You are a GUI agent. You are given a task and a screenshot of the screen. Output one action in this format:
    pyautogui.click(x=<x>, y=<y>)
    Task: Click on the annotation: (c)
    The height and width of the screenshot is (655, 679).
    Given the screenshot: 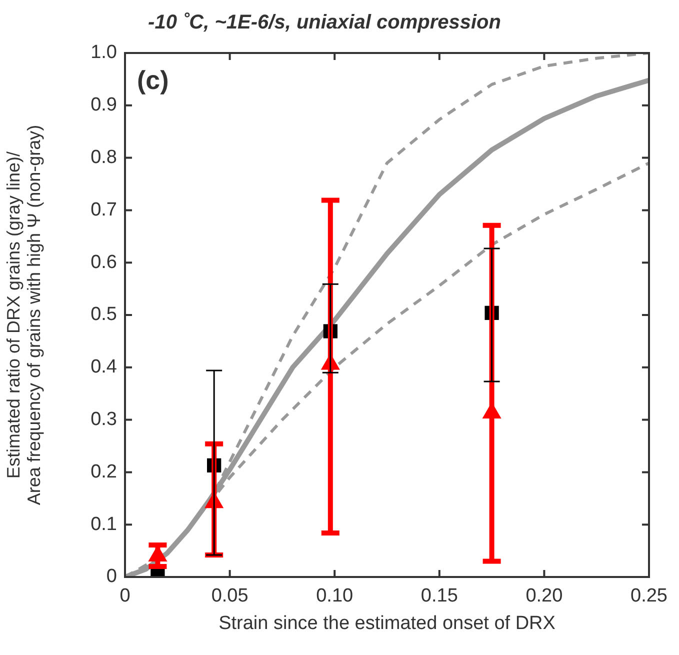 What is the action you would take?
    pyautogui.click(x=153, y=80)
    